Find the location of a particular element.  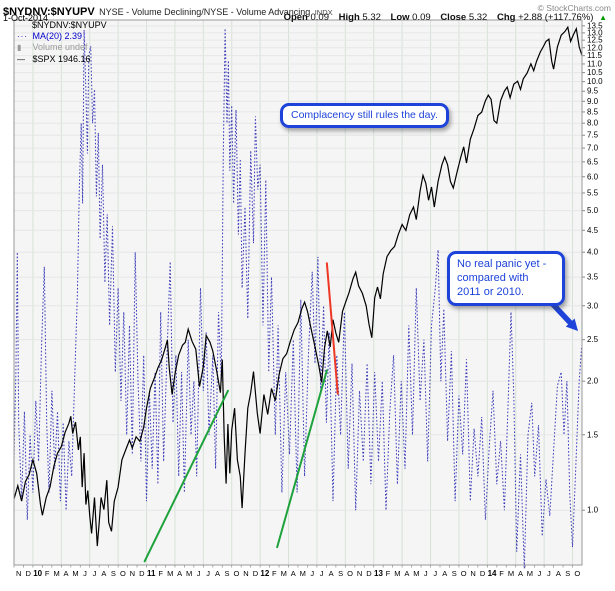

up-triangle-icon: ▲ is located at coordinates (603, 17).